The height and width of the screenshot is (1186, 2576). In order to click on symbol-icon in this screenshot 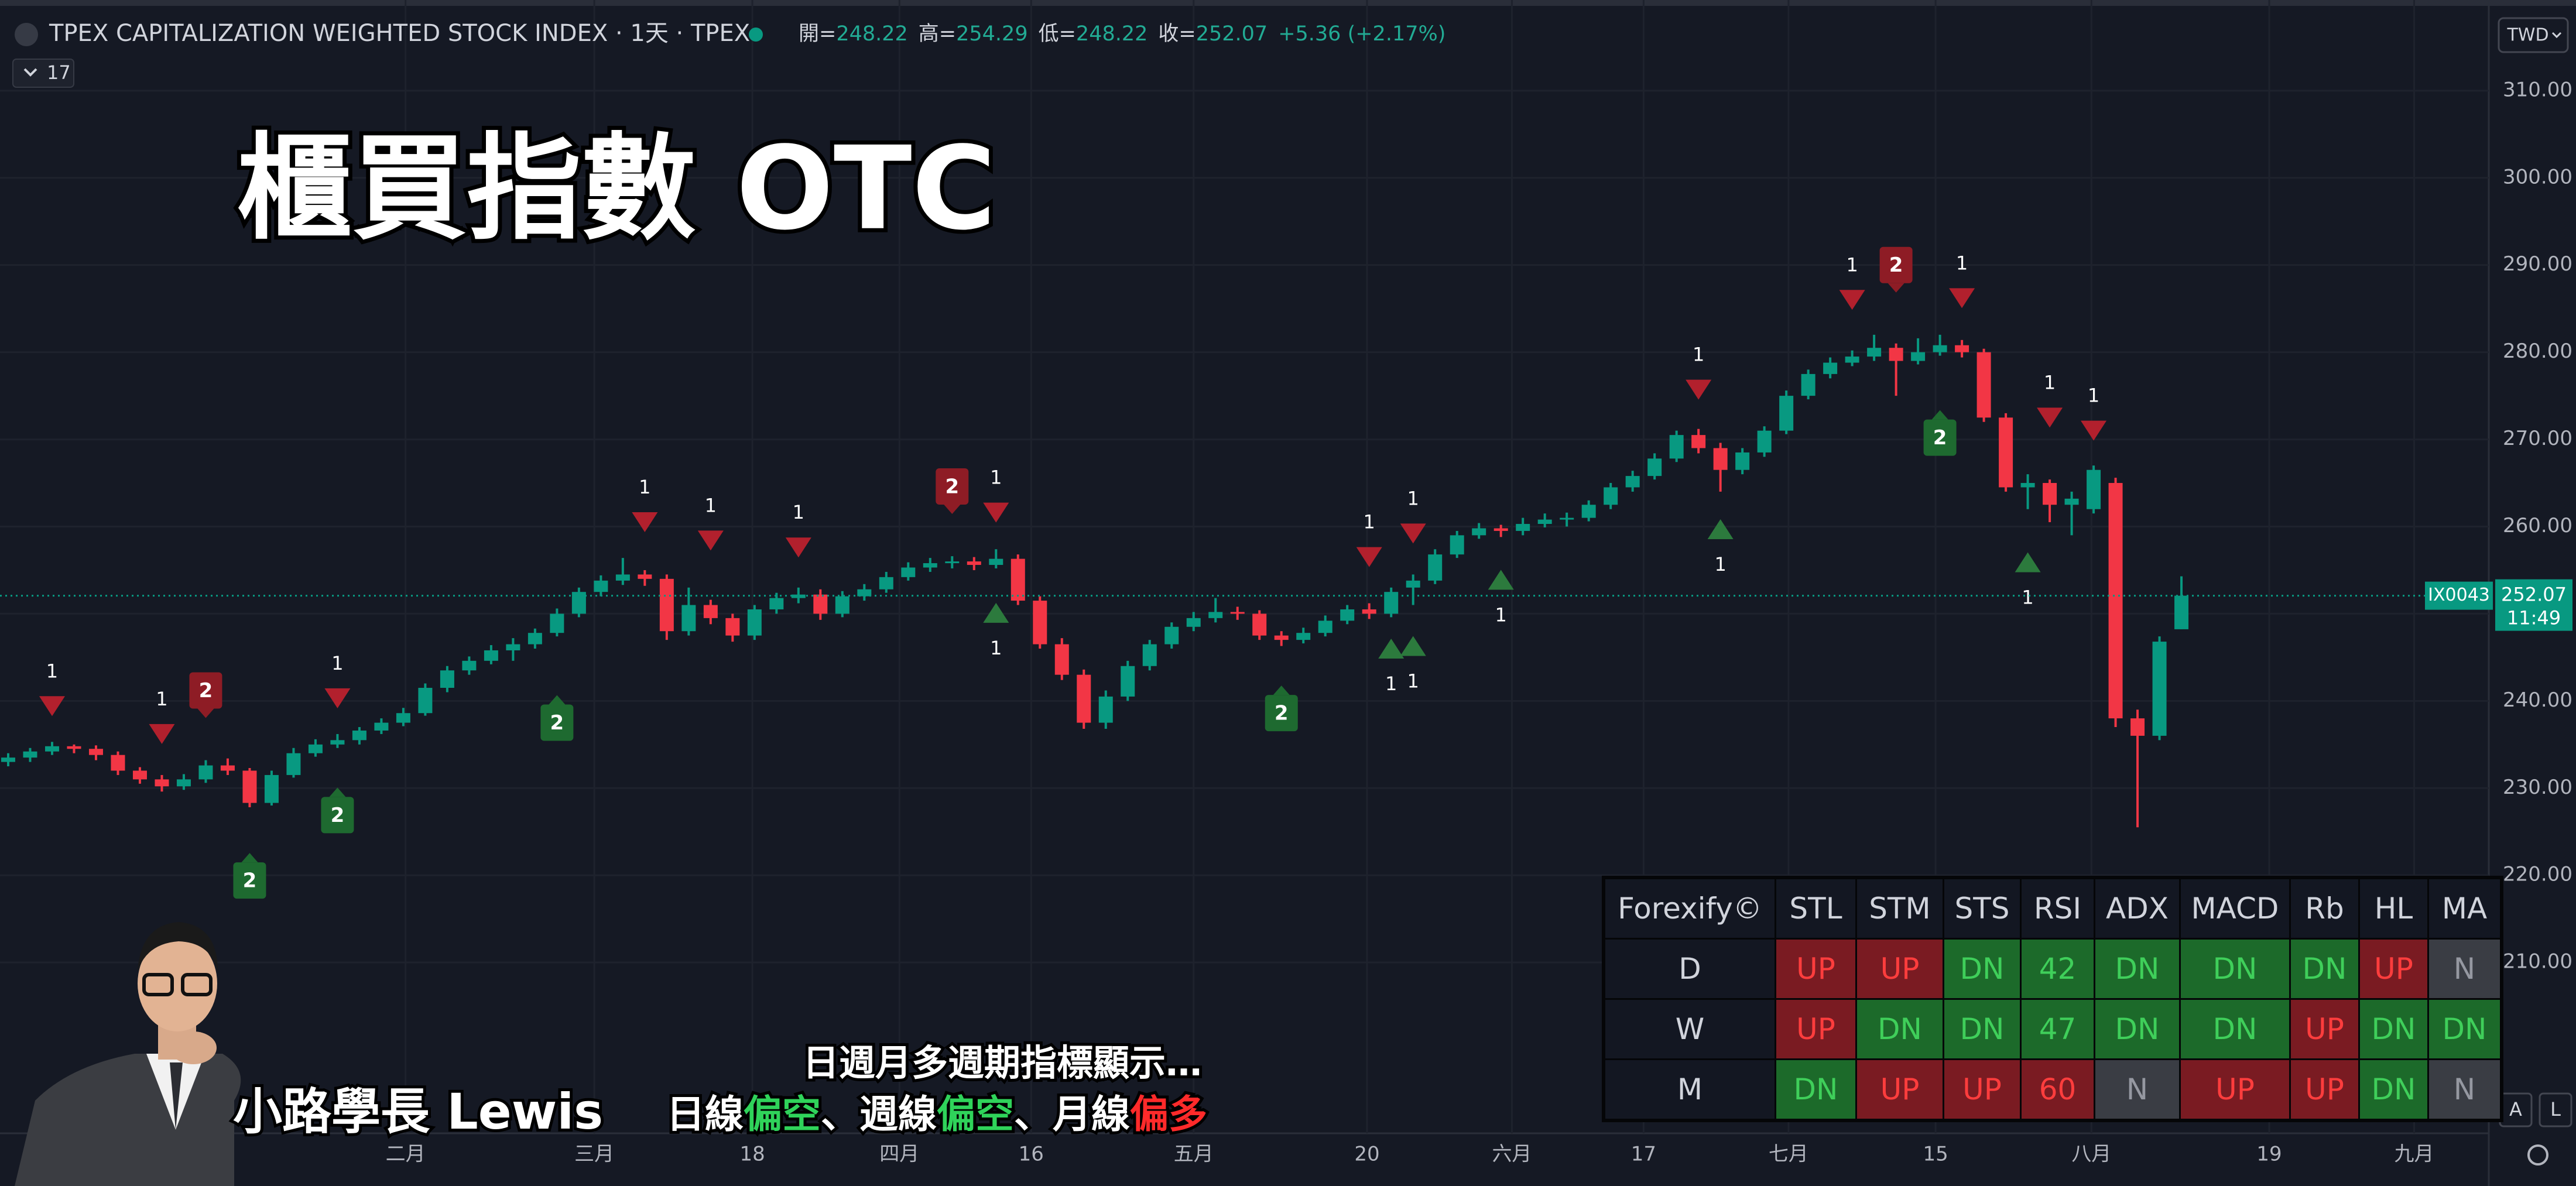, I will do `click(26, 34)`.